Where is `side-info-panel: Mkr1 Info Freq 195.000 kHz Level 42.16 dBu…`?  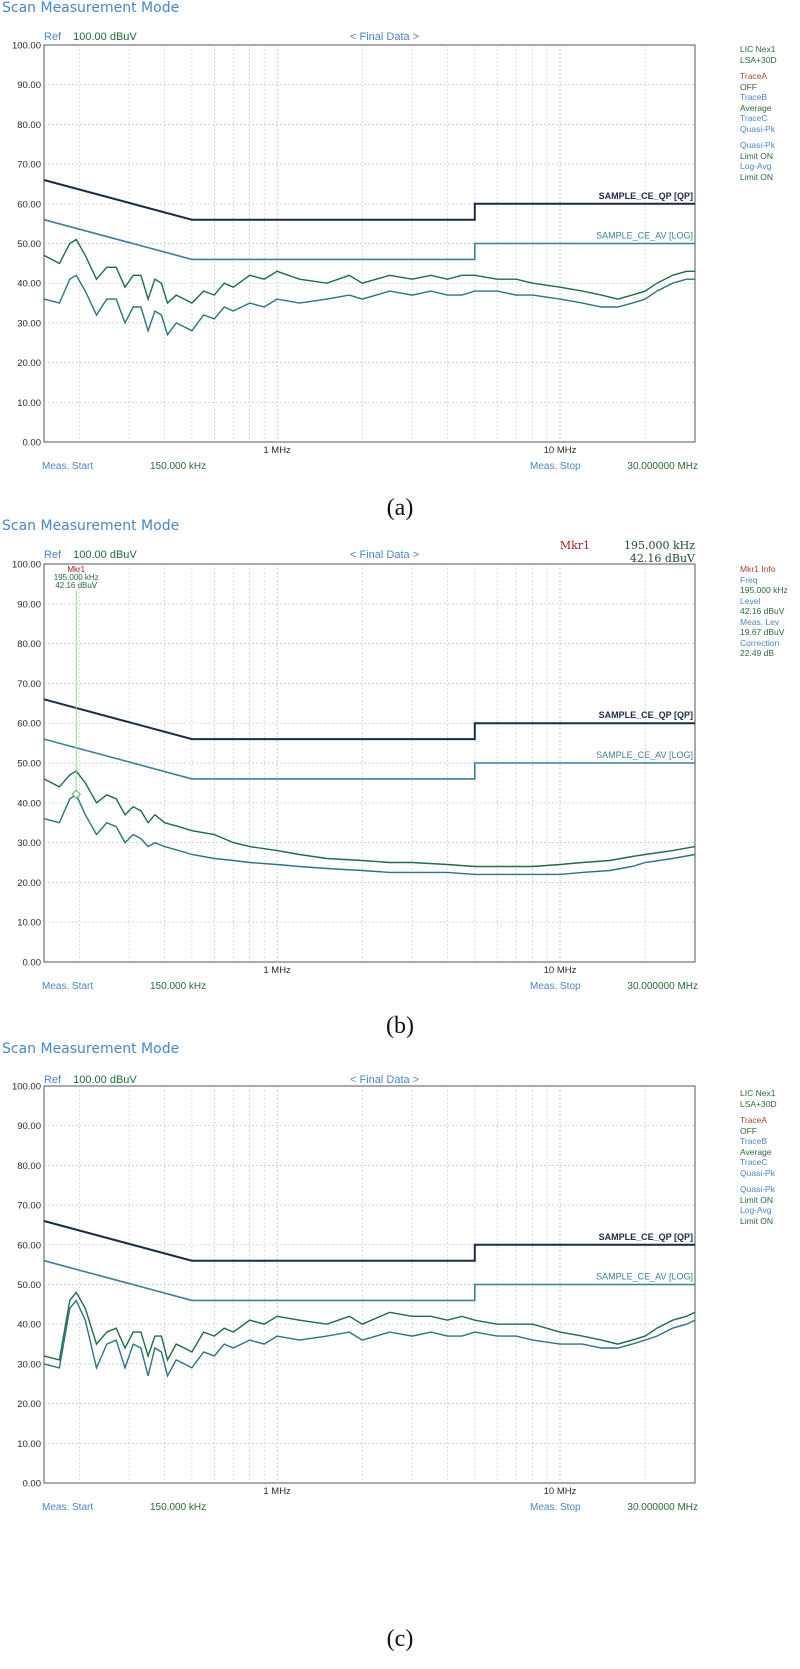
side-info-panel: Mkr1 Info Freq 195.000 kHz Level 42.16 dBu… is located at coordinates (764, 611).